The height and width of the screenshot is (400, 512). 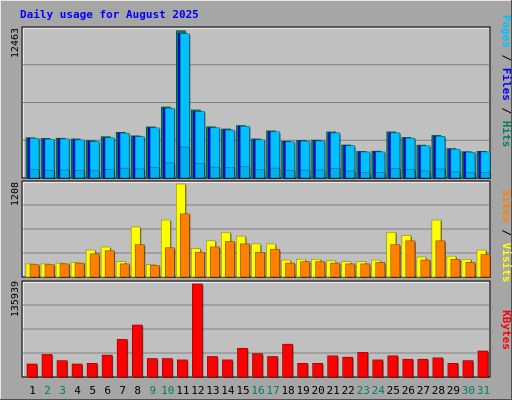 I want to click on y-label-files: Files, so click(x=506, y=84).